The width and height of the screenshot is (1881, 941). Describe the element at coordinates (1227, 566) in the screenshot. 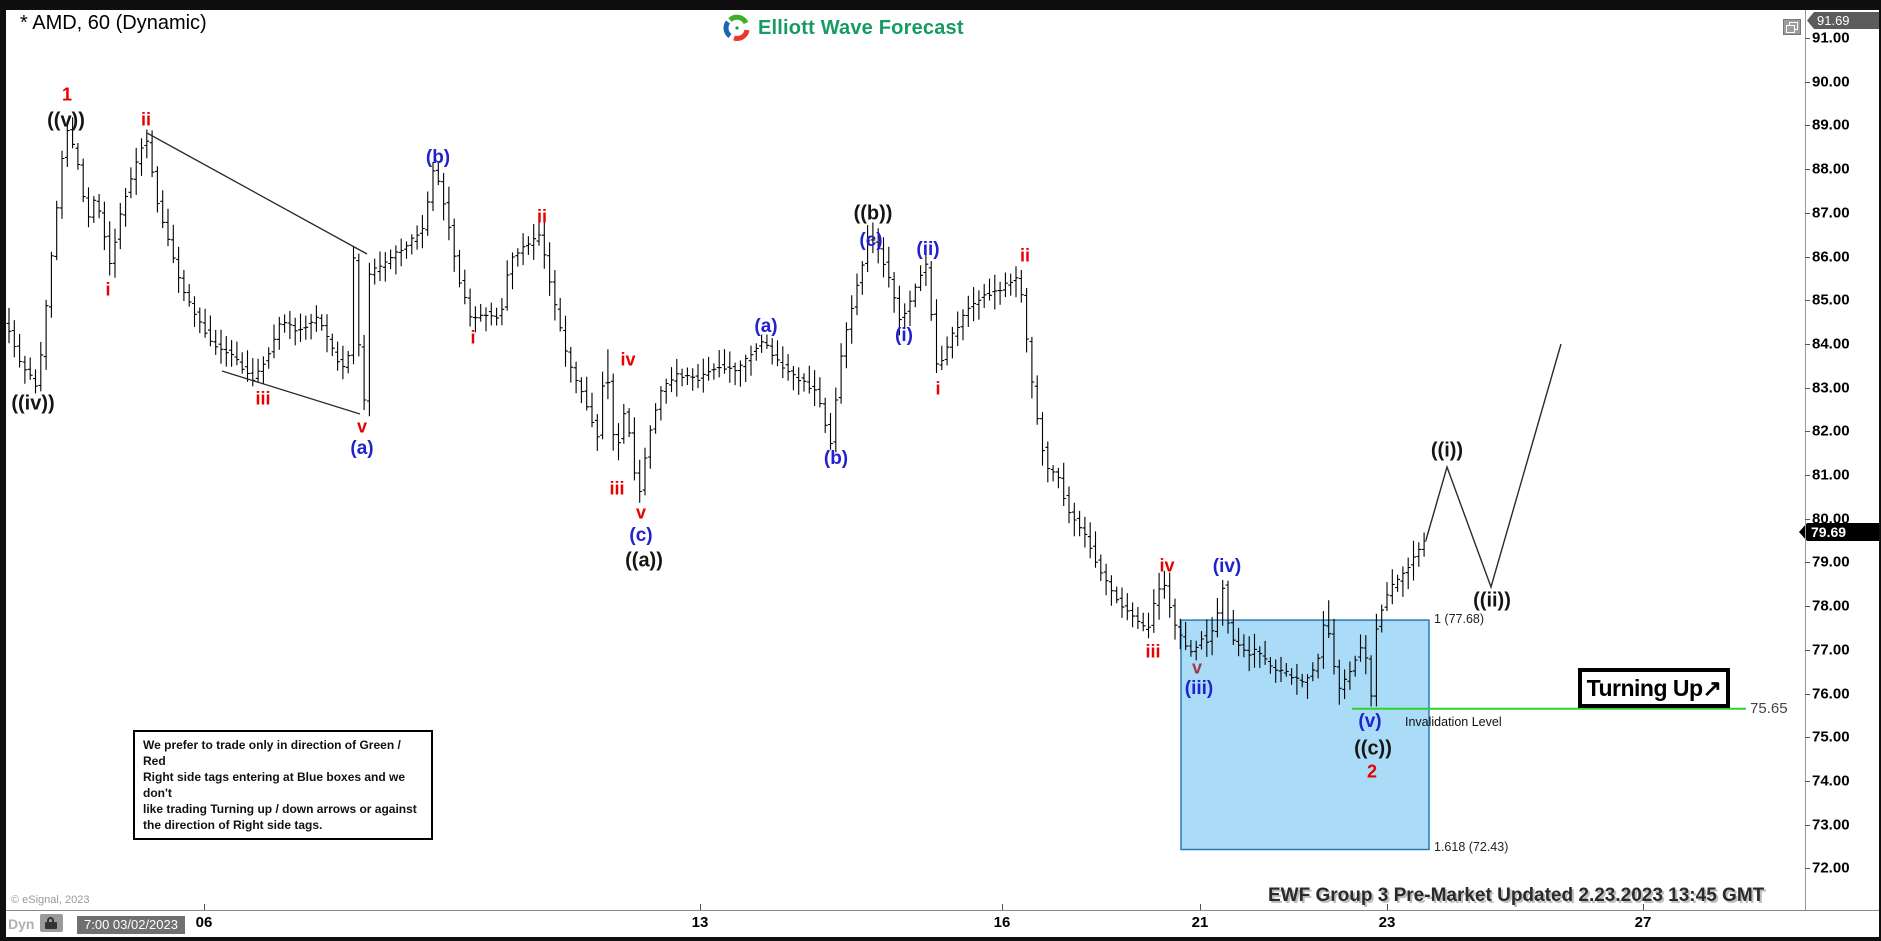

I see `wave-label-iv: (iv)` at that location.